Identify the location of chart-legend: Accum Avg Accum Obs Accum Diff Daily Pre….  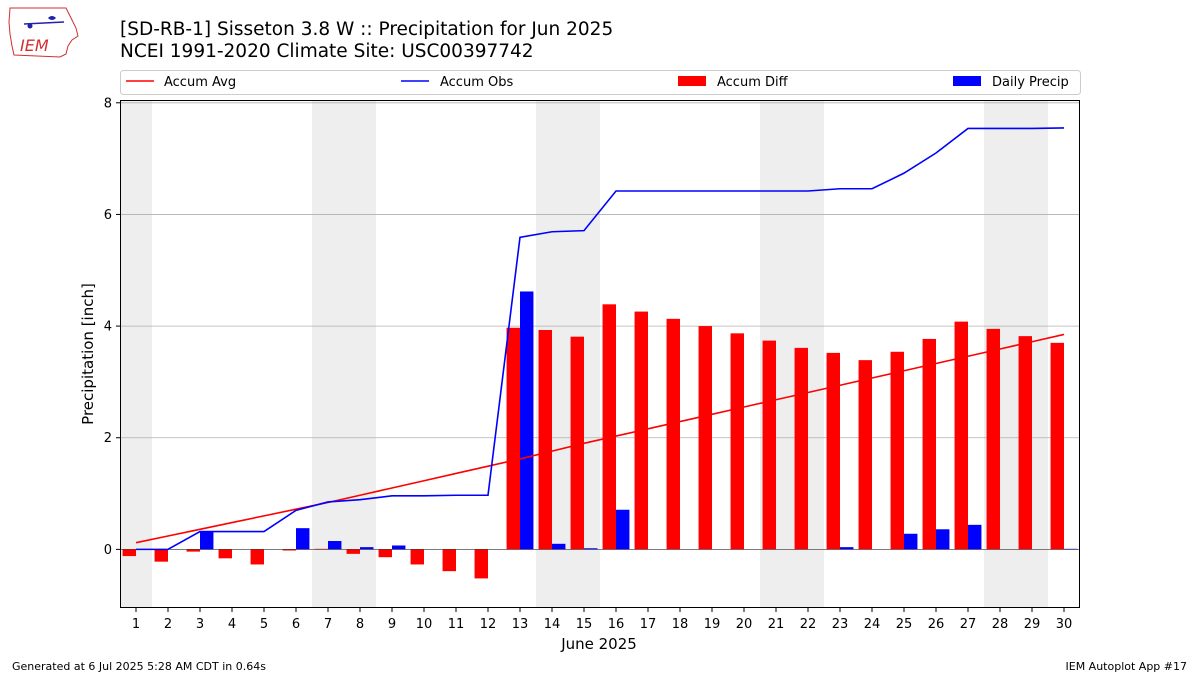
(600, 82).